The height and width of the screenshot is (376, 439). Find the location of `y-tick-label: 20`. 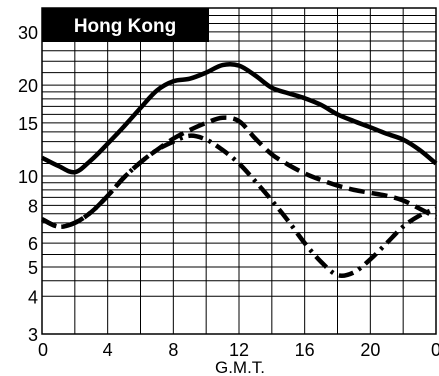

y-tick-label: 20 is located at coordinates (28, 86).